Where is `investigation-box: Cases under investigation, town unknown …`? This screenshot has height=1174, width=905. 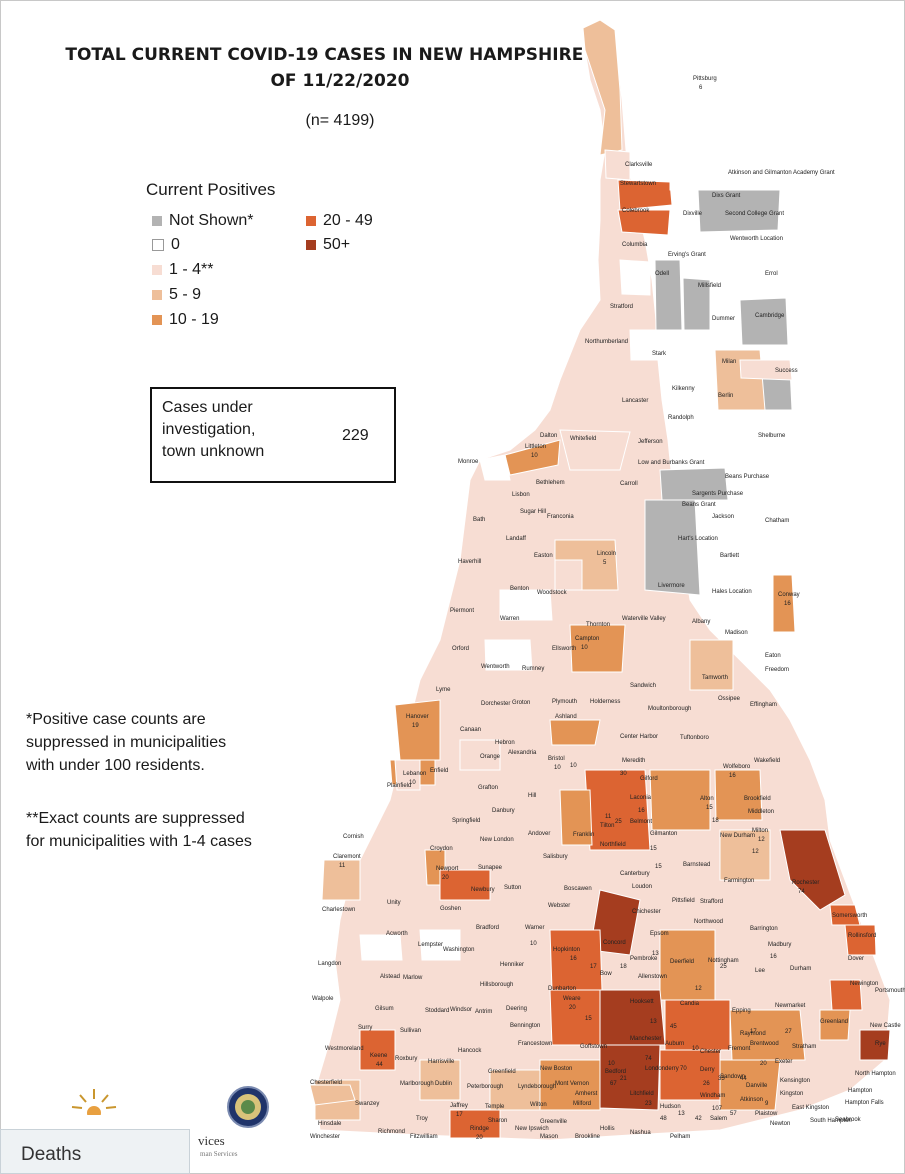 investigation-box: Cases under investigation, town unknown … is located at coordinates (273, 435).